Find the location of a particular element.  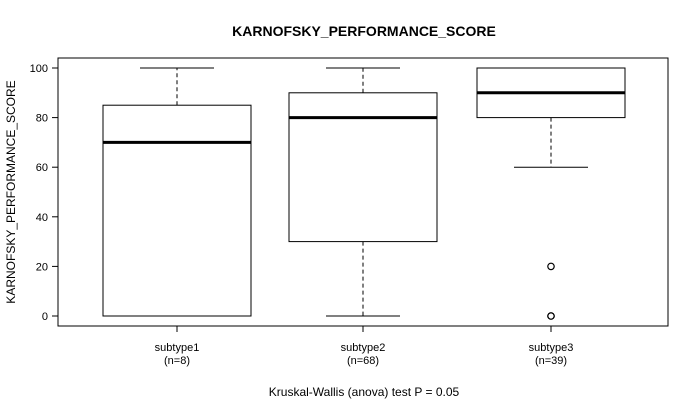

y-tick-label: 80 is located at coordinates (42, 119).